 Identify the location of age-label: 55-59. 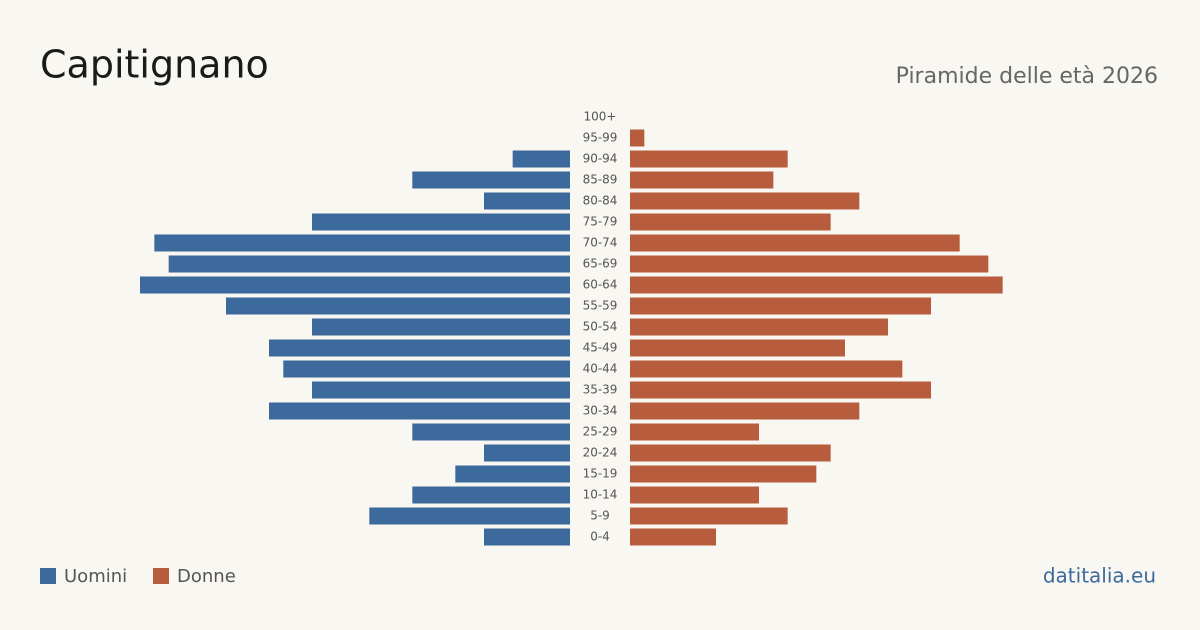
(600, 306).